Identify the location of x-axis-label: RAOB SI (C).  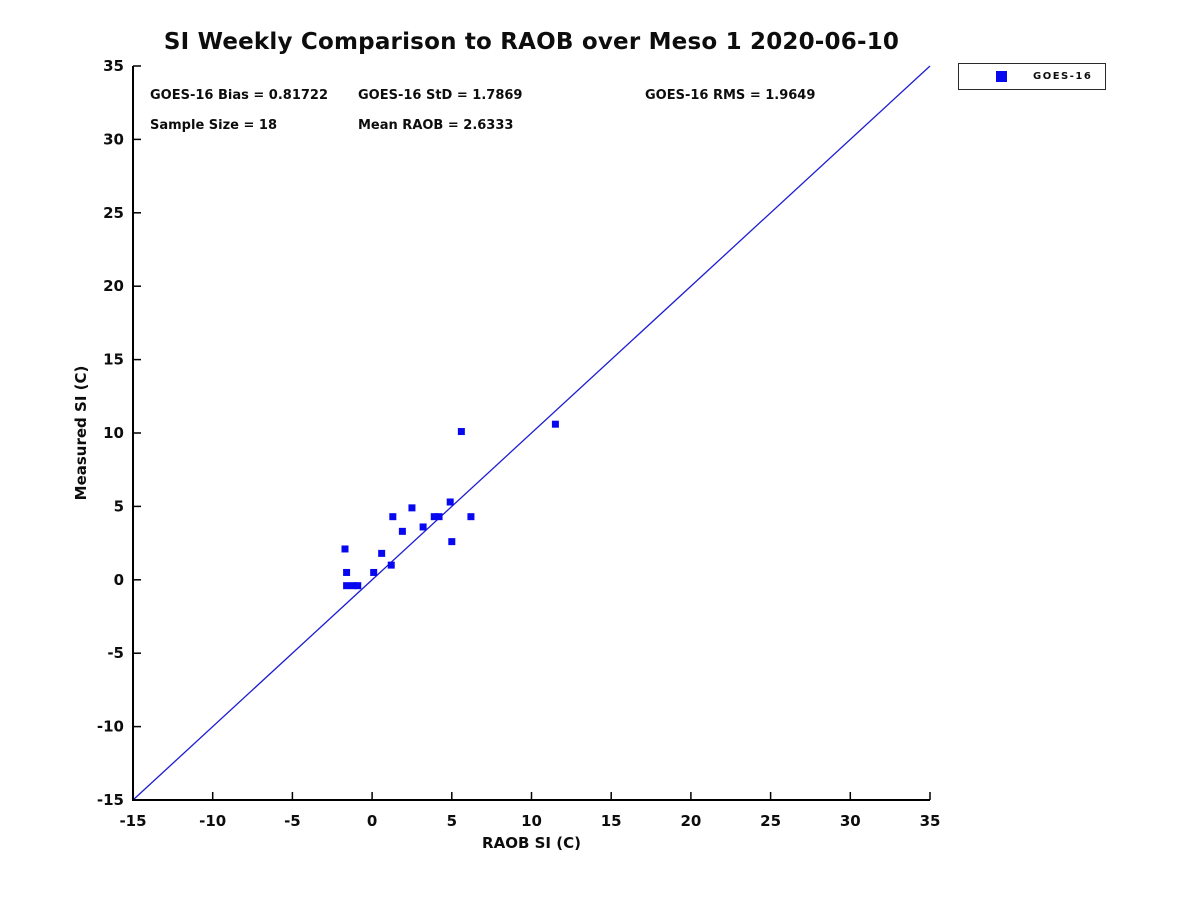
(531, 843).